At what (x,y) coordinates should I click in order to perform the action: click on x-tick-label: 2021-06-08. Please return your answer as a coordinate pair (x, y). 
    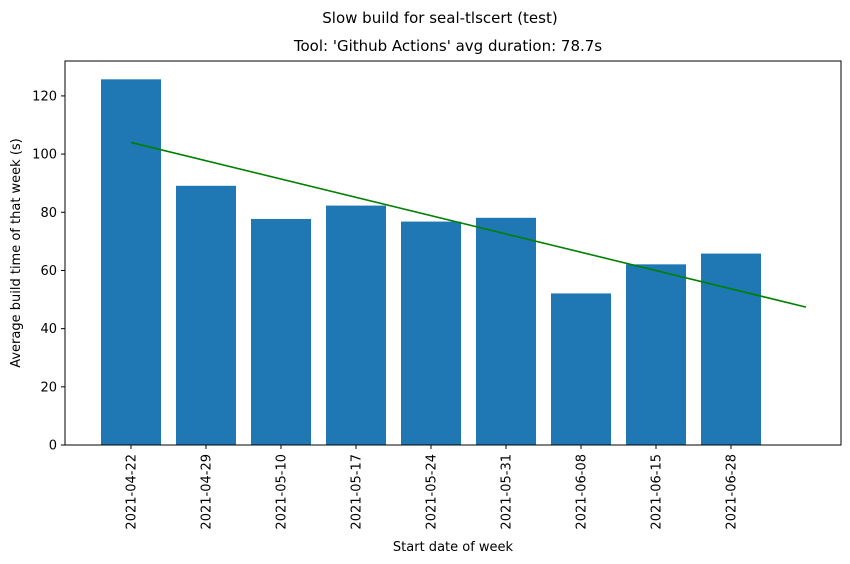
    Looking at the image, I should click on (582, 492).